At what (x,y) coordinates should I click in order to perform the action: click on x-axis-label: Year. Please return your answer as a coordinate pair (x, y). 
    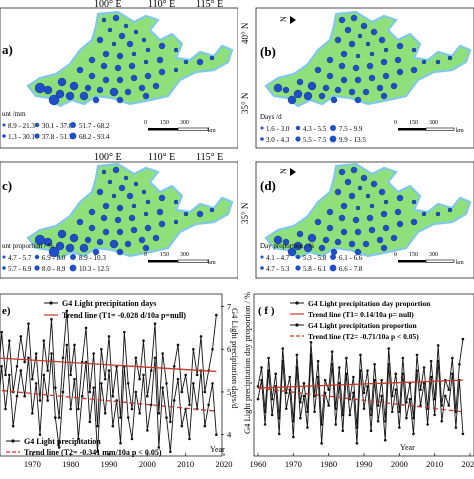
    Looking at the image, I should click on (407, 447).